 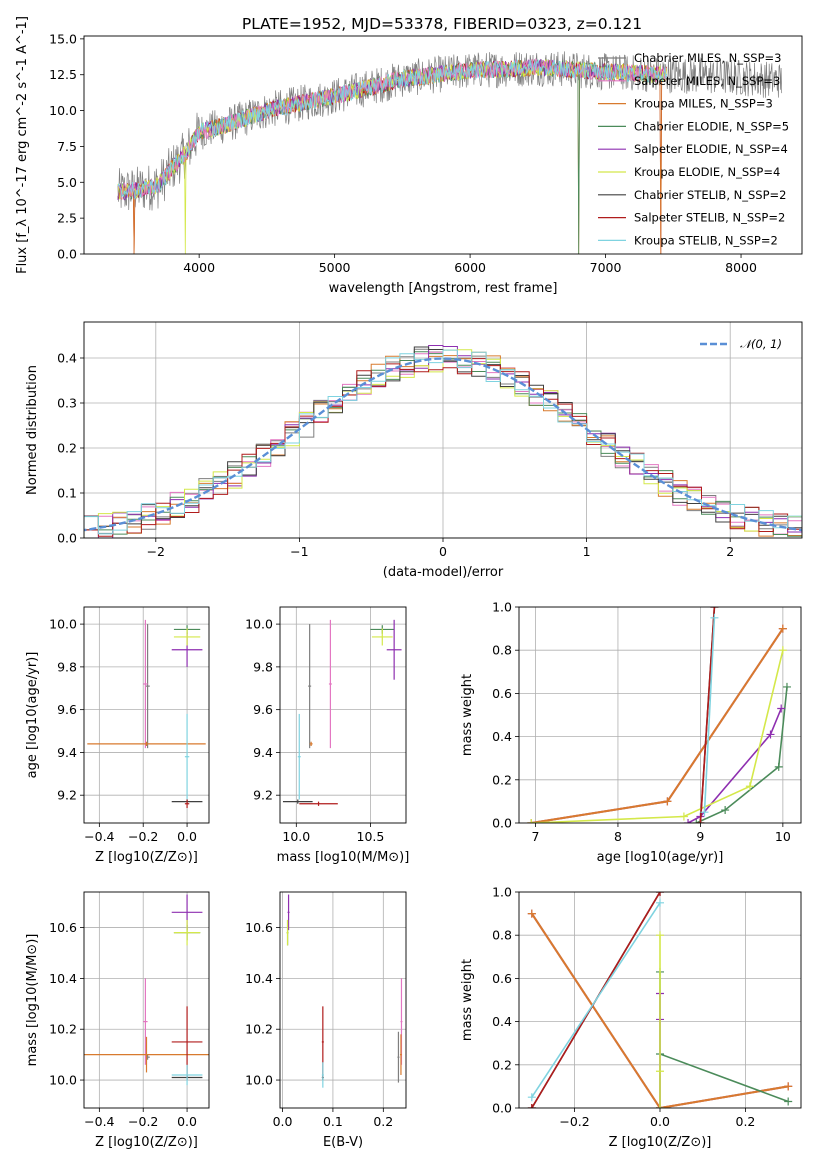 I want to click on mass_weight_vs_age-xlabel: age [log10(age/yr)], so click(x=660, y=857).